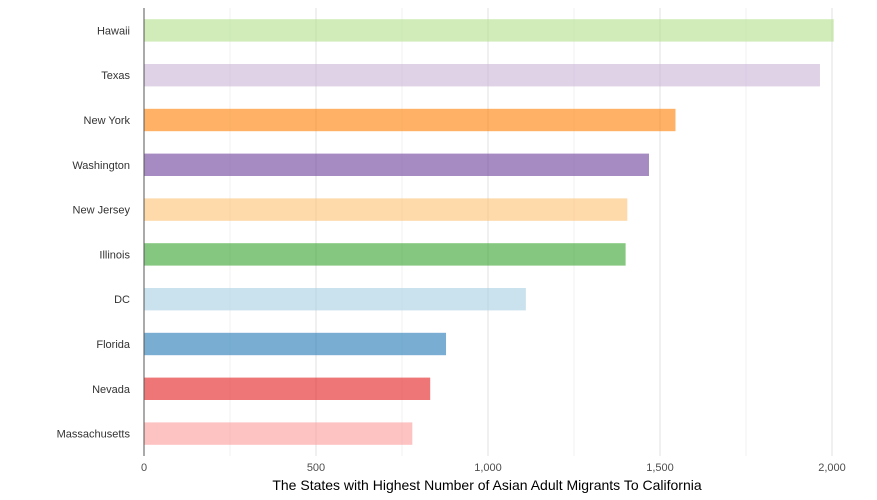  I want to click on bar-dc, so click(335, 299).